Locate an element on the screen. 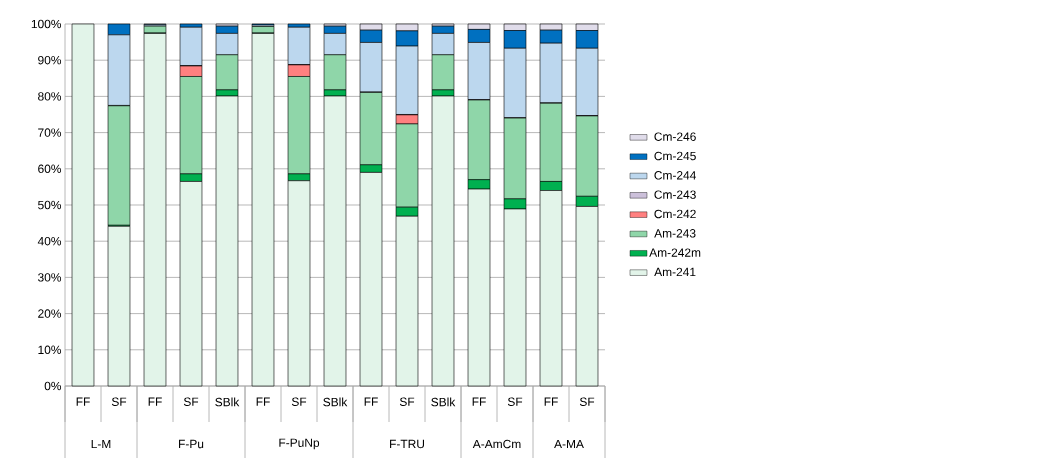  legend-label: Am-243 is located at coordinates (675, 233).